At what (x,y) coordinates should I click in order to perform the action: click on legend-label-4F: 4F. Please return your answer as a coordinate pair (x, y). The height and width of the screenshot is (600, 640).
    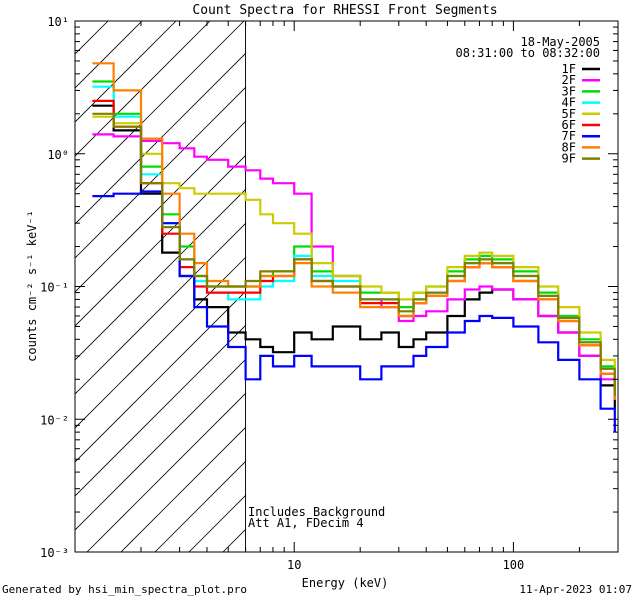
    Looking at the image, I should click on (569, 103).